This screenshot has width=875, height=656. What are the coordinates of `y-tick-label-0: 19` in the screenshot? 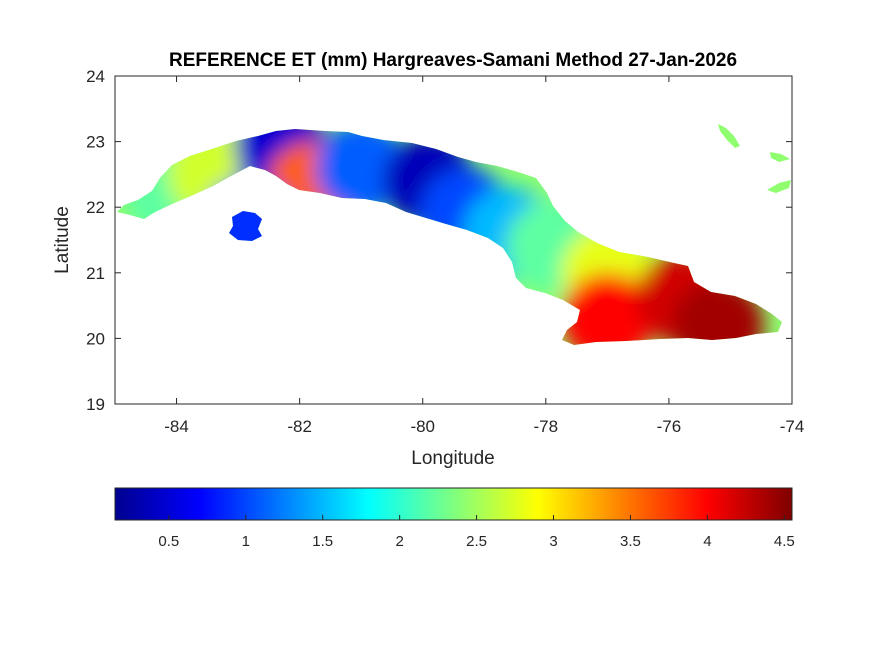 It's located at (95, 404).